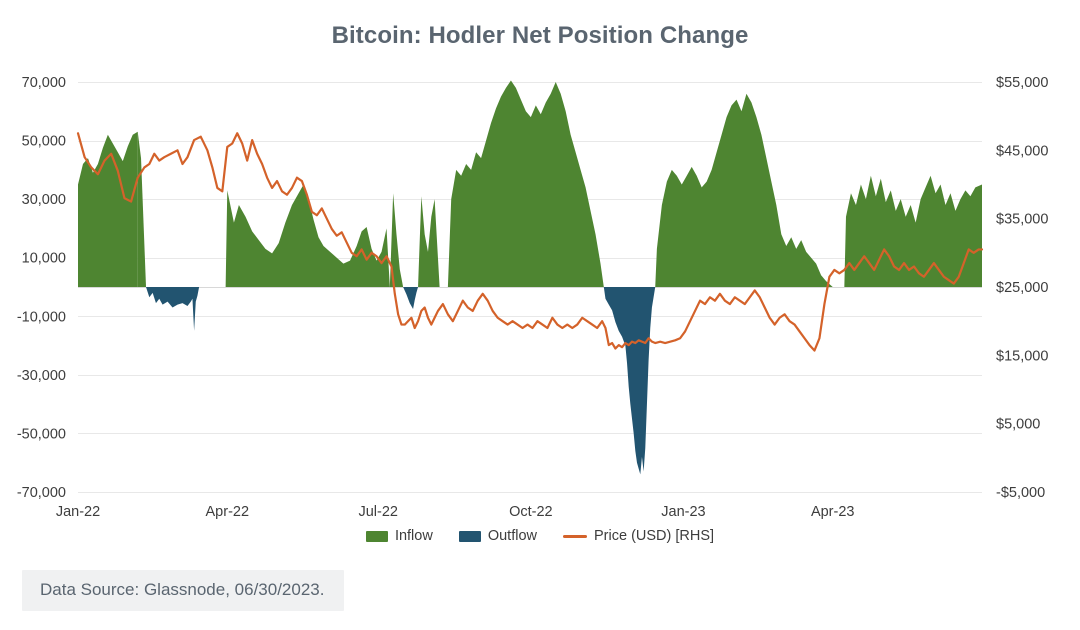 The height and width of the screenshot is (630, 1080). I want to click on legend-item-inflow: Inflow, so click(399, 536).